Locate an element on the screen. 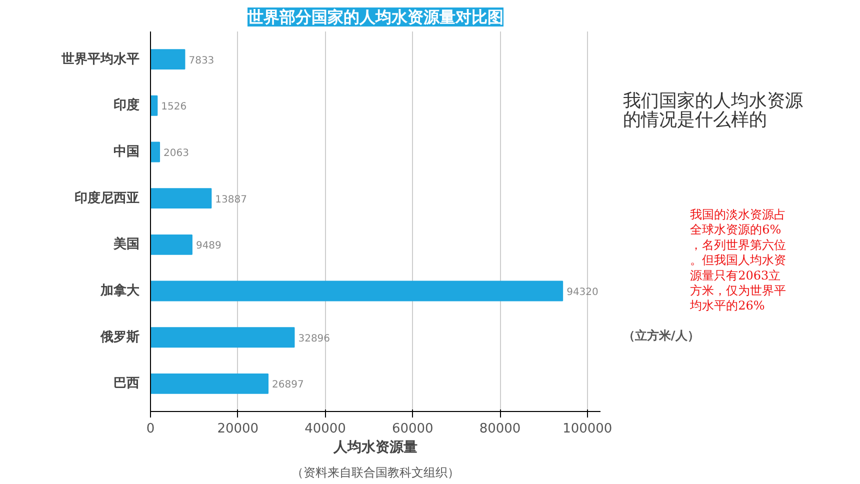 The height and width of the screenshot is (484, 860). data-label: 1526 is located at coordinates (174, 107).